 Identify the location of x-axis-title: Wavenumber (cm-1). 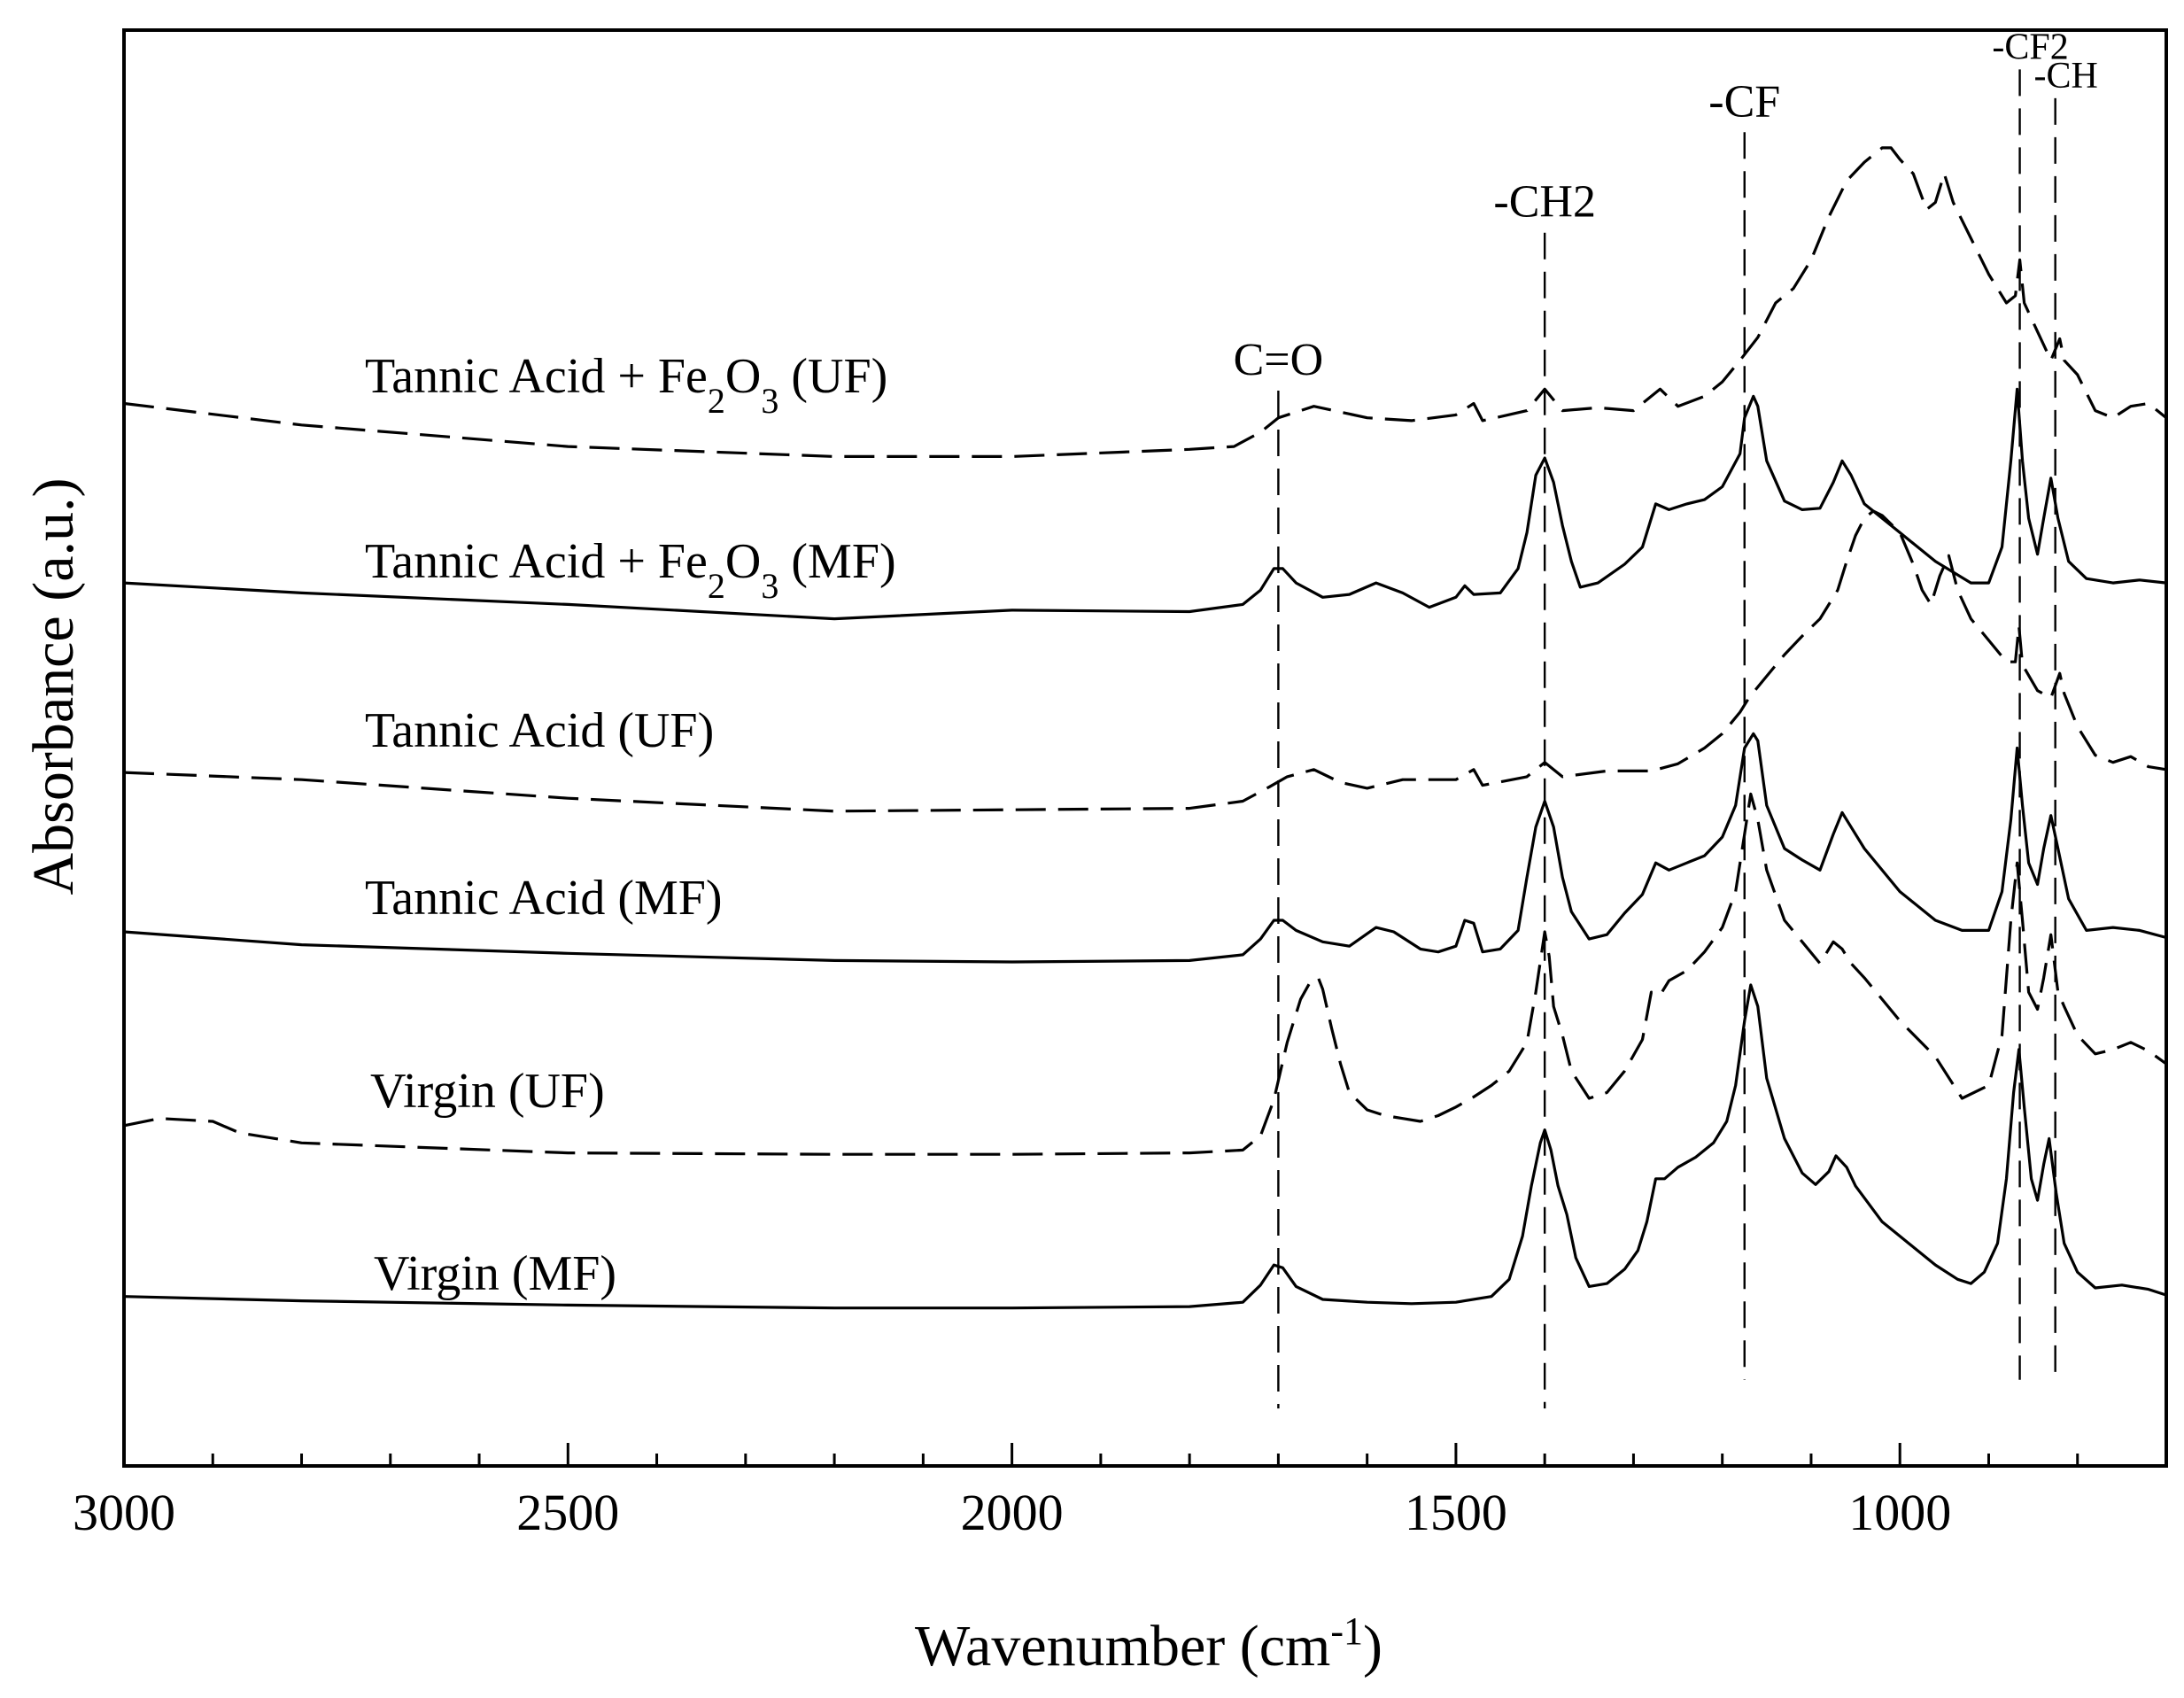
(1148, 1644).